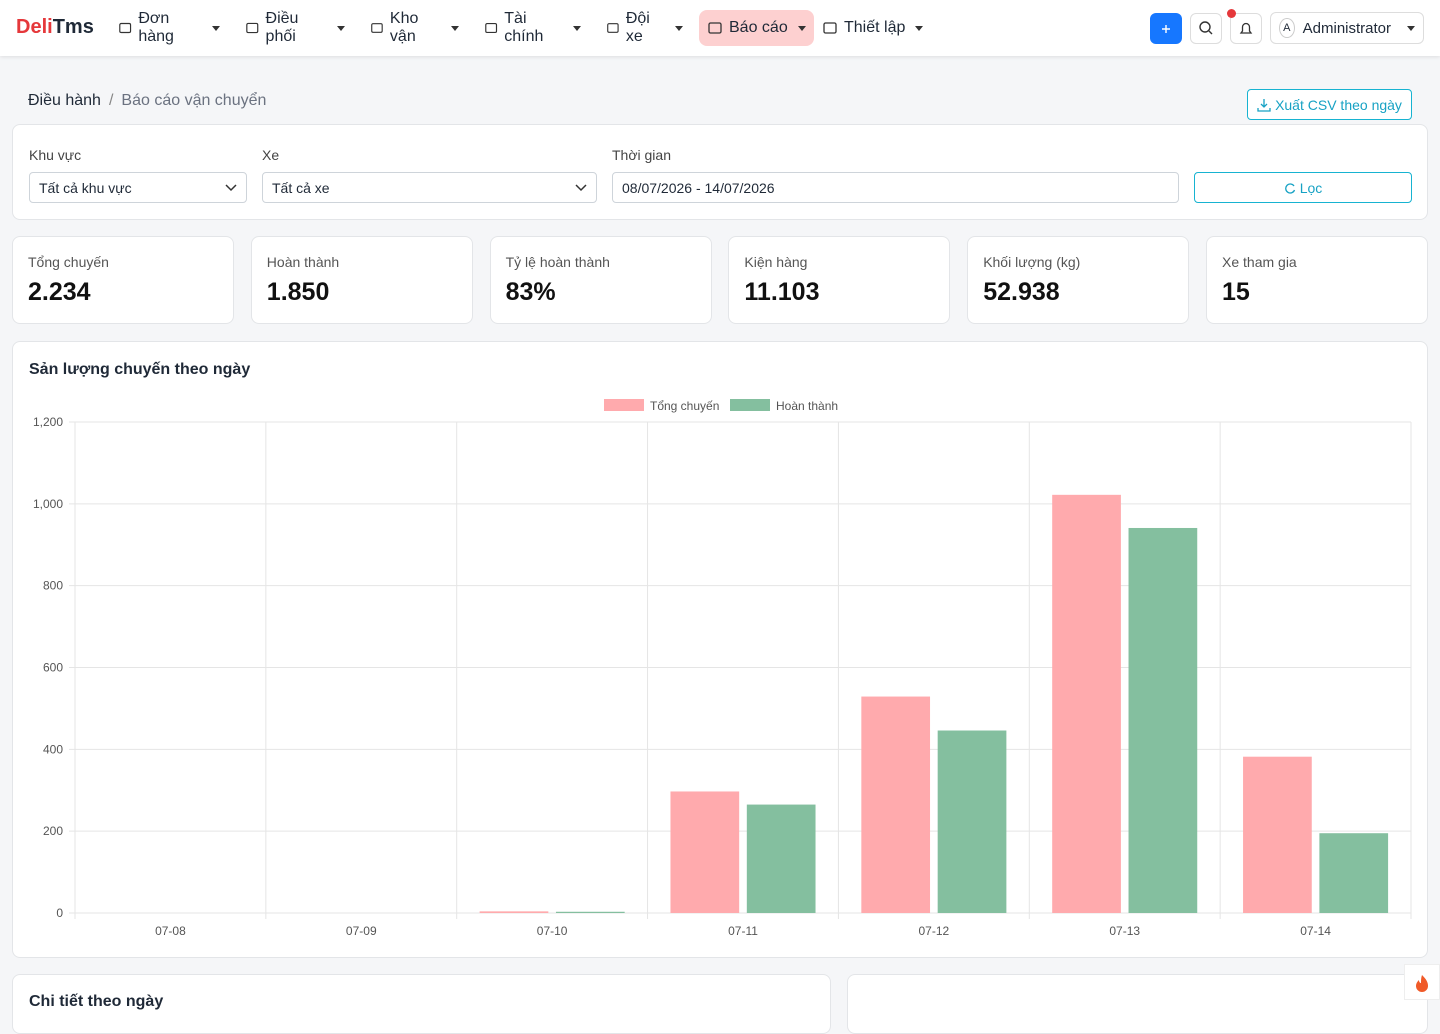 The image size is (1440, 1034). I want to click on nav-label: Thiết lập, so click(875, 27).